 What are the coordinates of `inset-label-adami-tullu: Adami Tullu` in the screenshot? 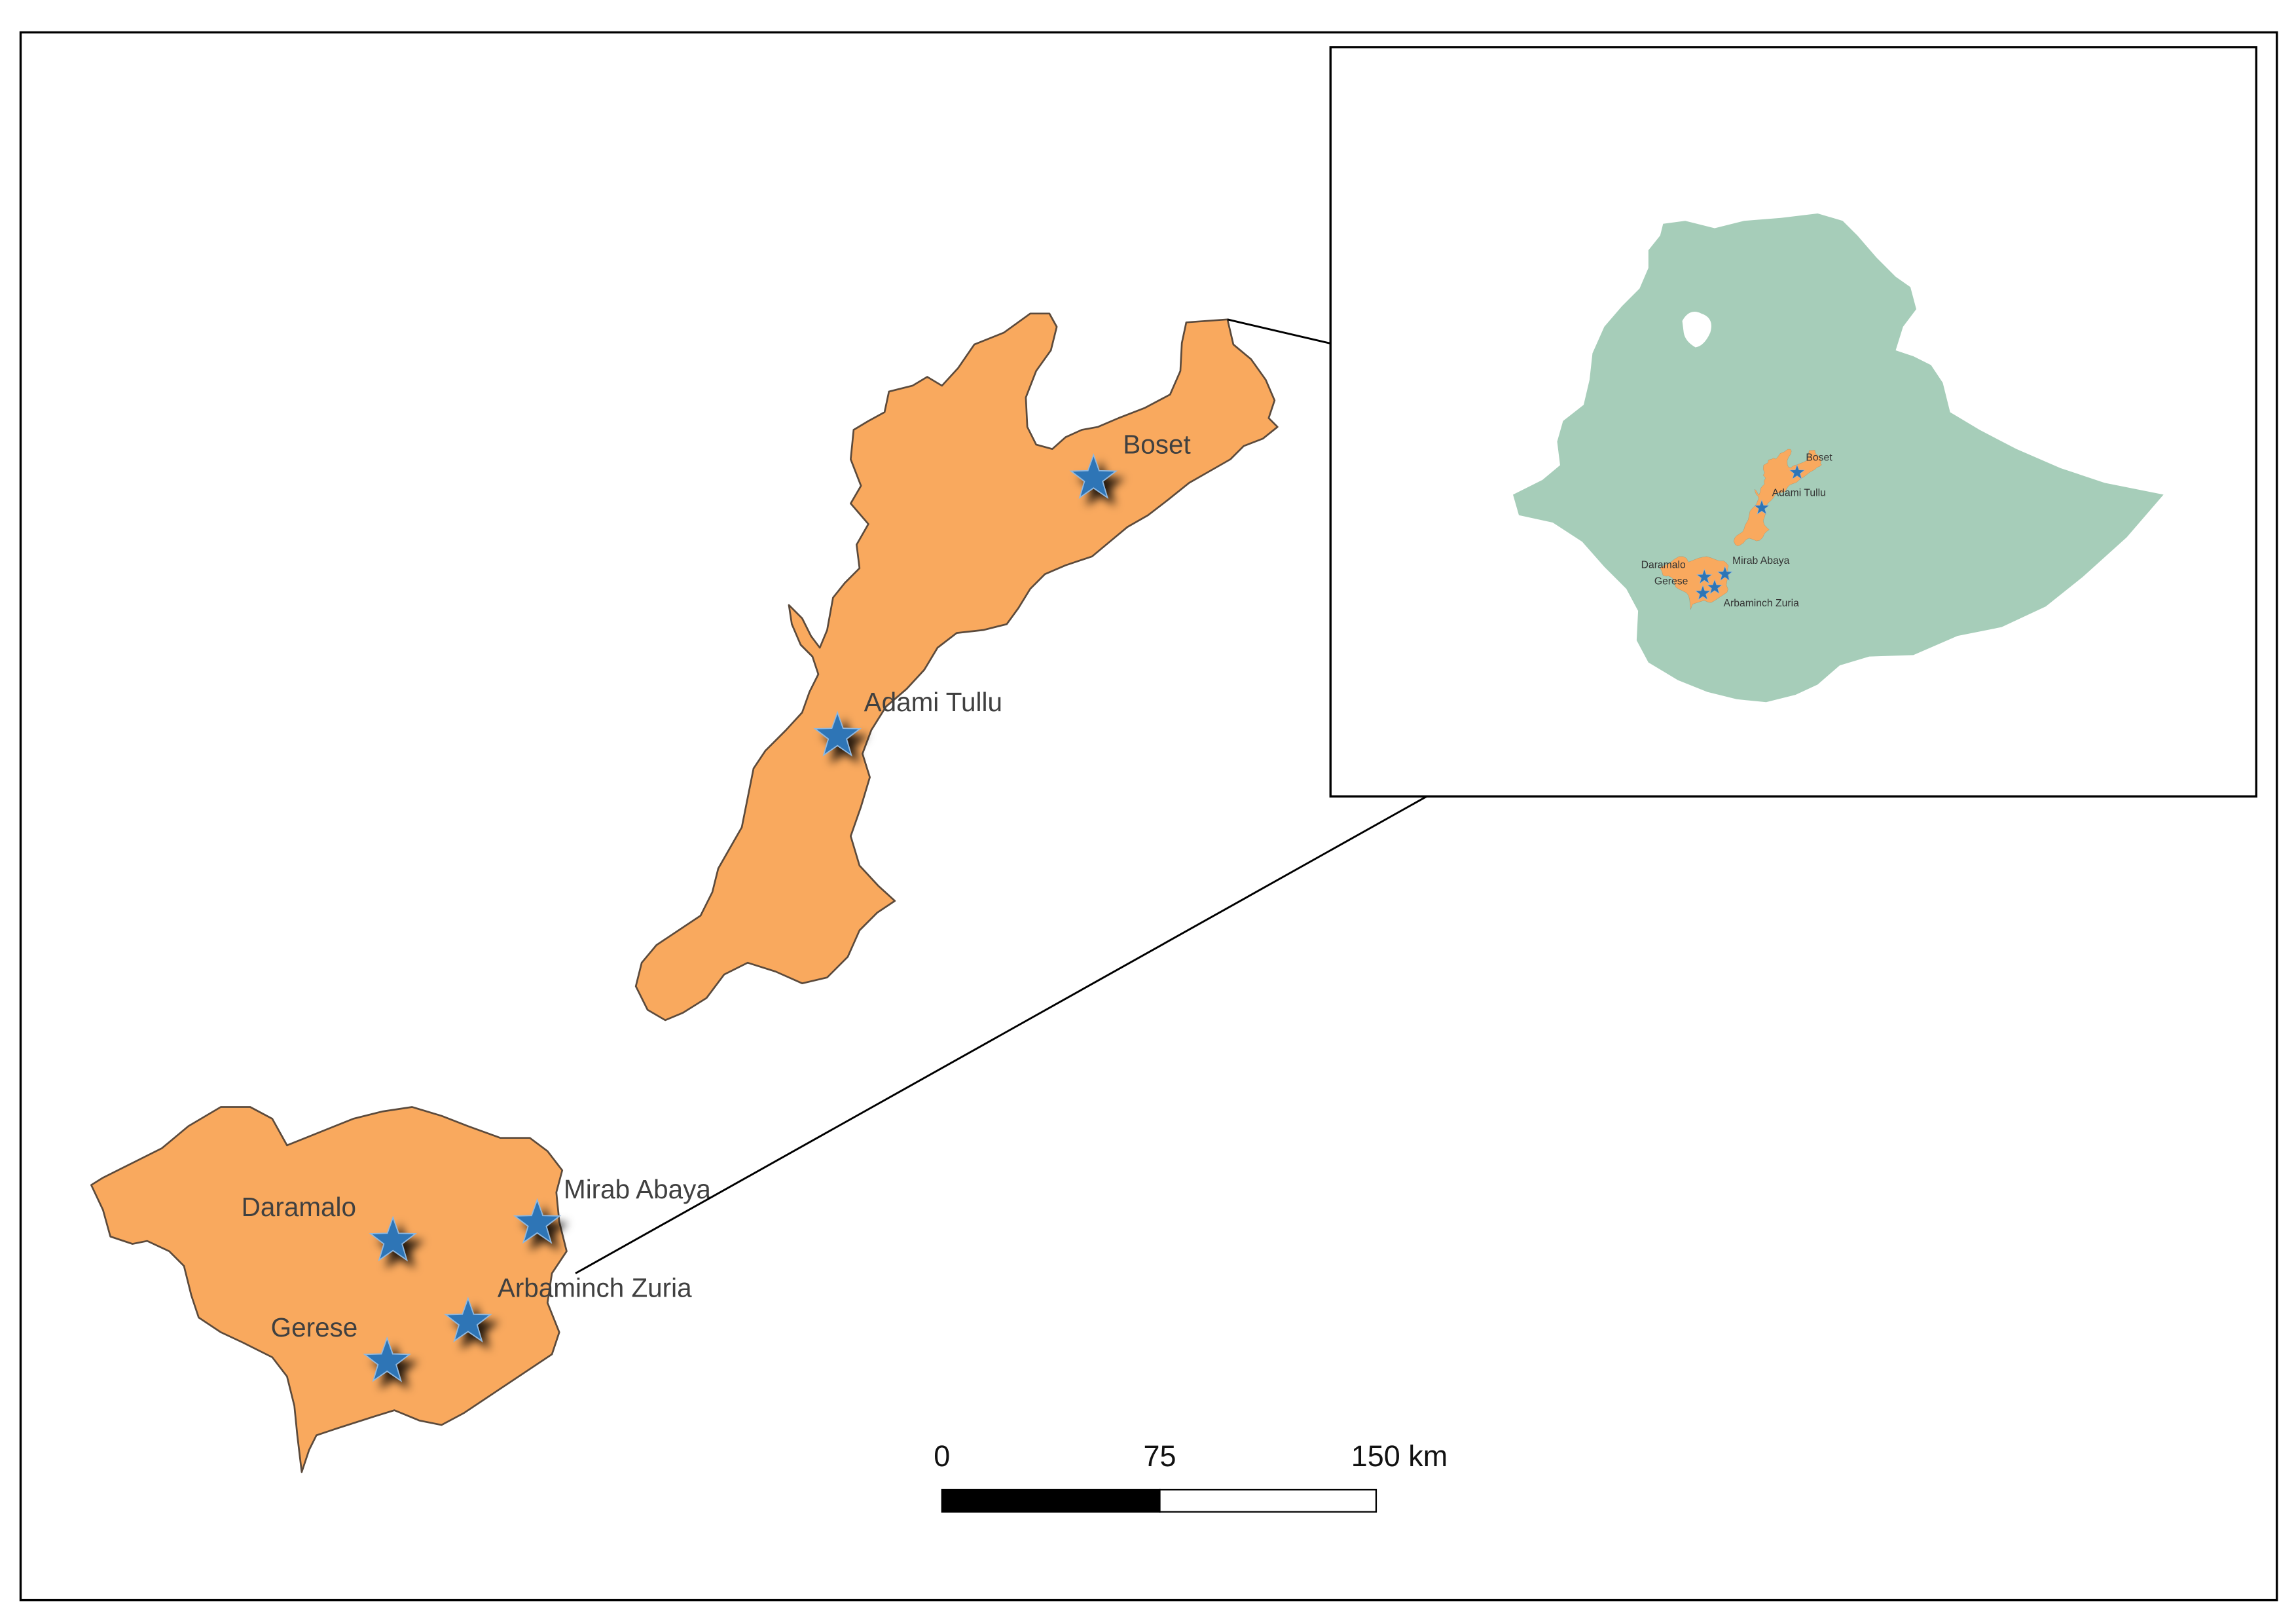 It's located at (1799, 493).